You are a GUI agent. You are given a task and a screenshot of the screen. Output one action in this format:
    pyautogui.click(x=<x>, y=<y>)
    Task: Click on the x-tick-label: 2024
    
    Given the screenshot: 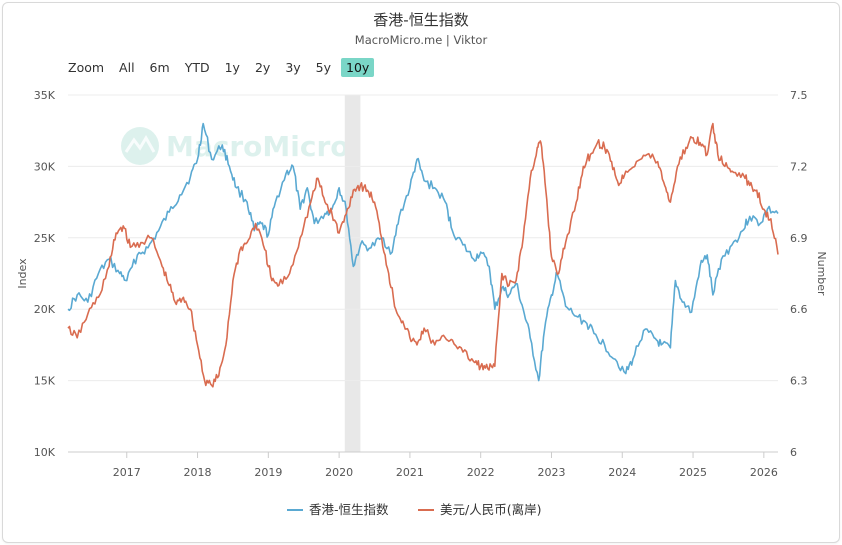 What is the action you would take?
    pyautogui.click(x=622, y=472)
    